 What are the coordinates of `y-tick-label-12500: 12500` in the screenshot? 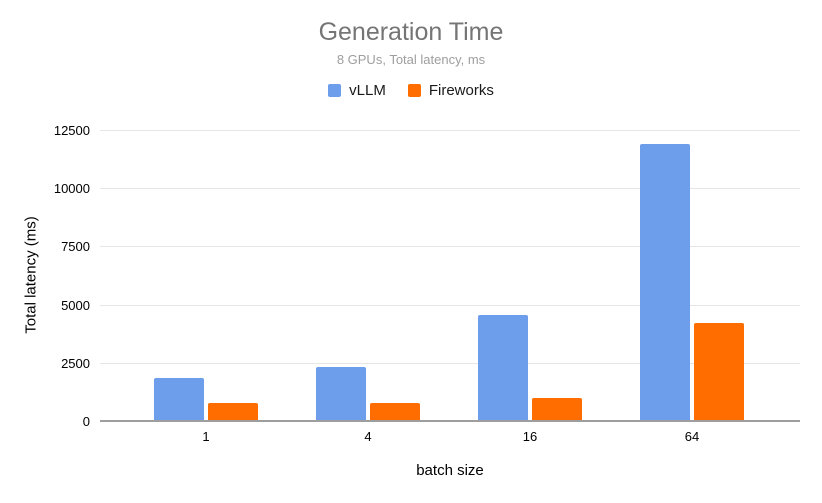 It's located at (71, 130).